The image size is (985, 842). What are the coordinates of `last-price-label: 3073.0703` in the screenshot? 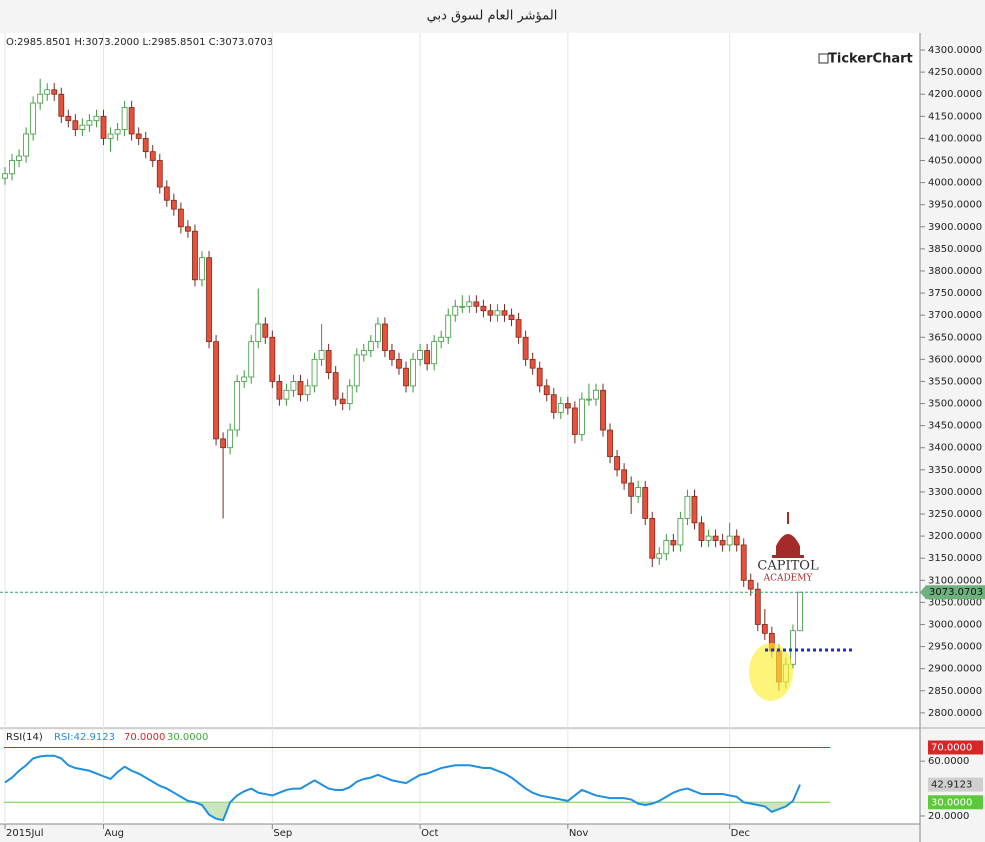 It's located at (956, 592).